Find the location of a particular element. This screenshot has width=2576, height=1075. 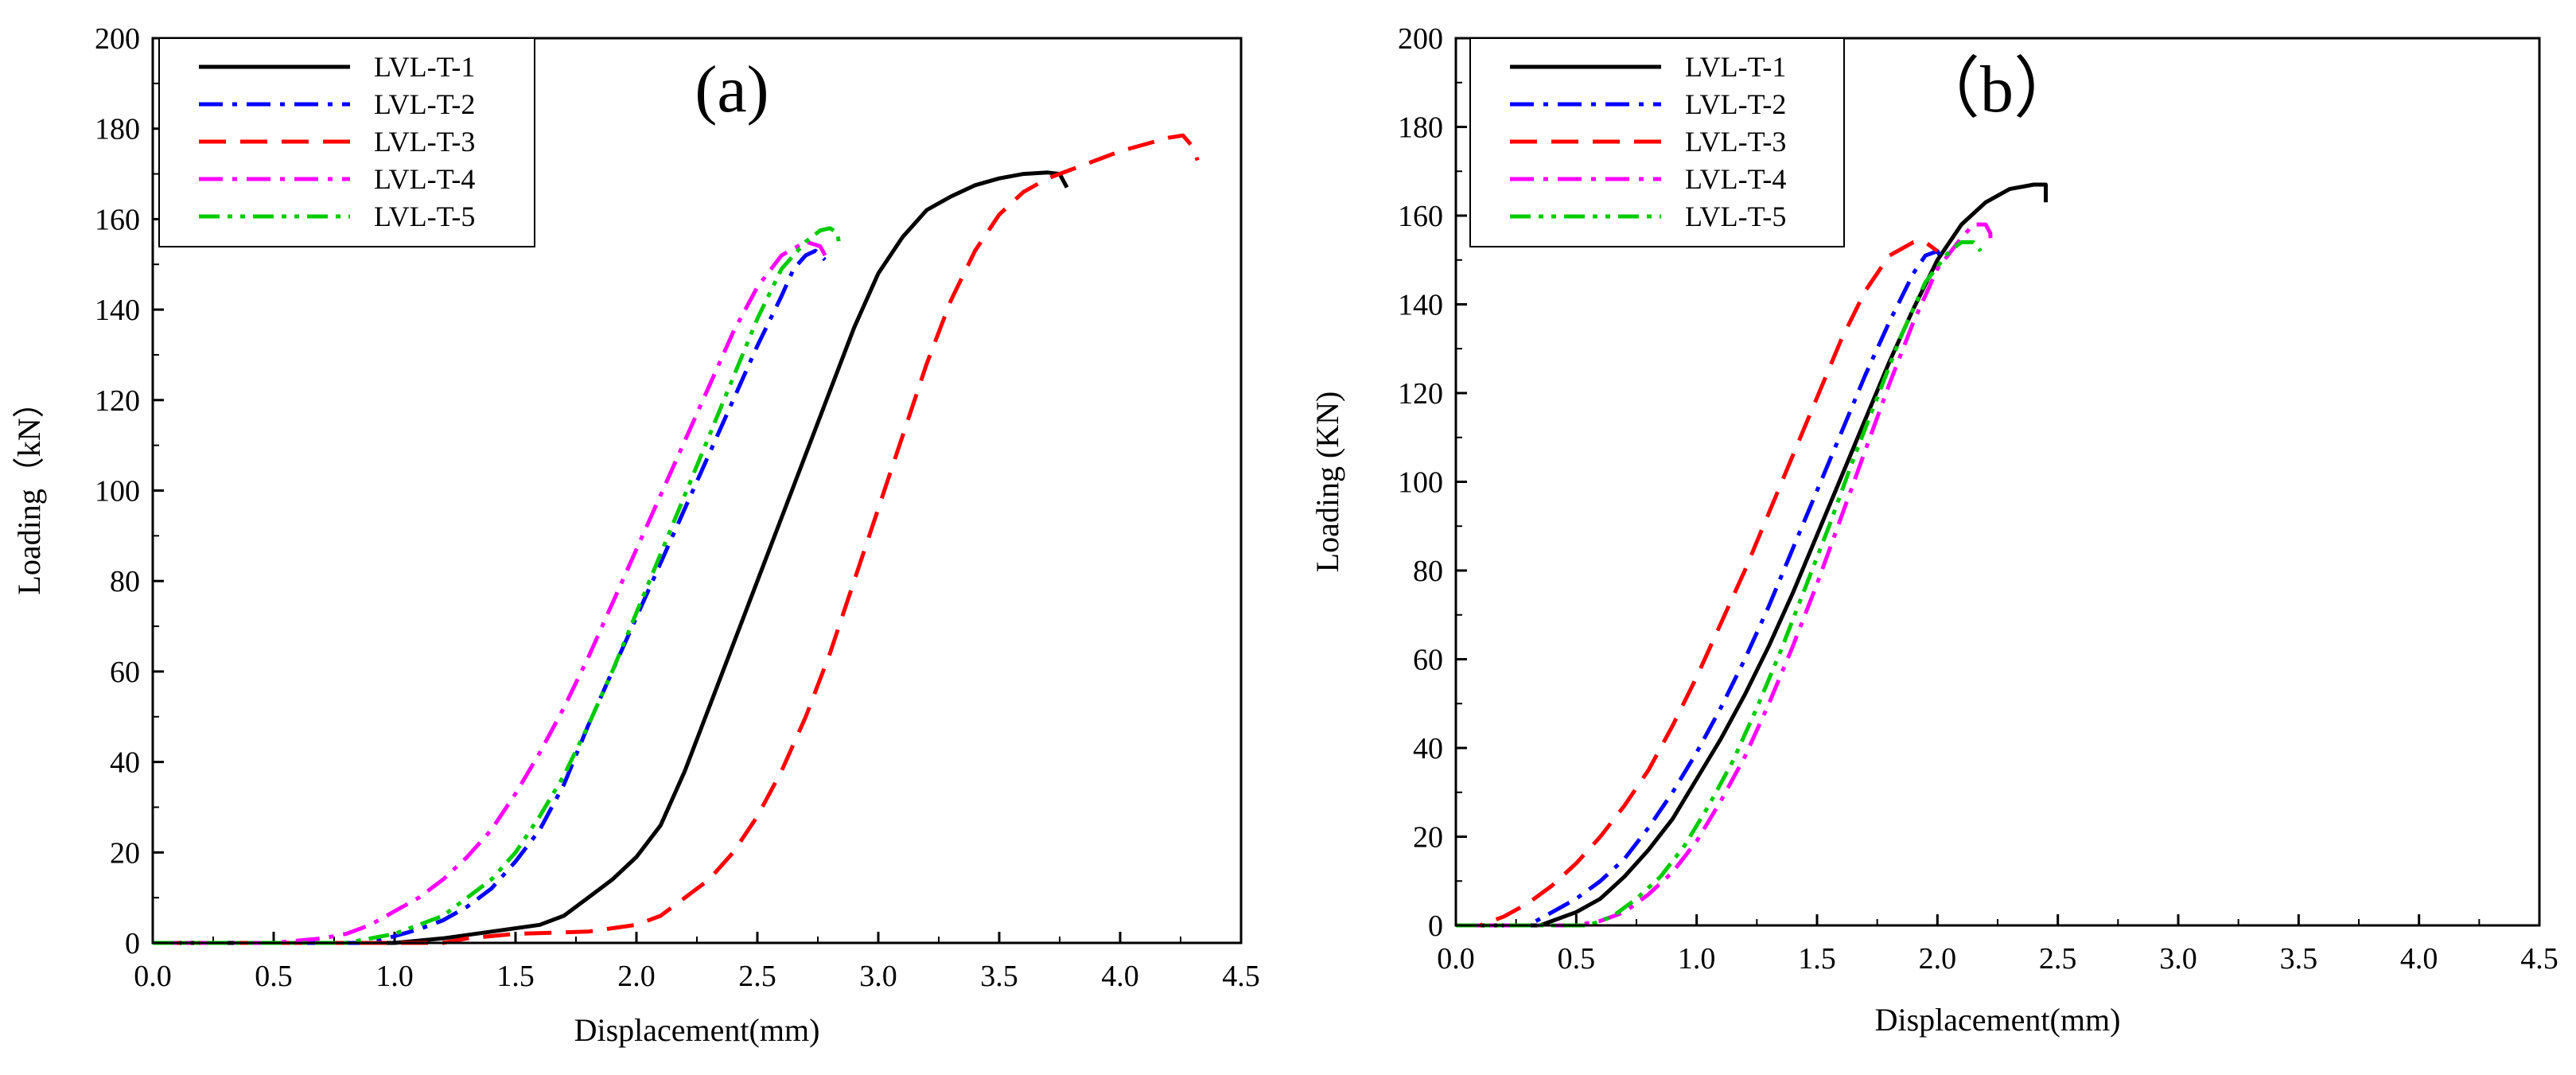

y-axis-label: Loading（kN） is located at coordinates (29, 490).